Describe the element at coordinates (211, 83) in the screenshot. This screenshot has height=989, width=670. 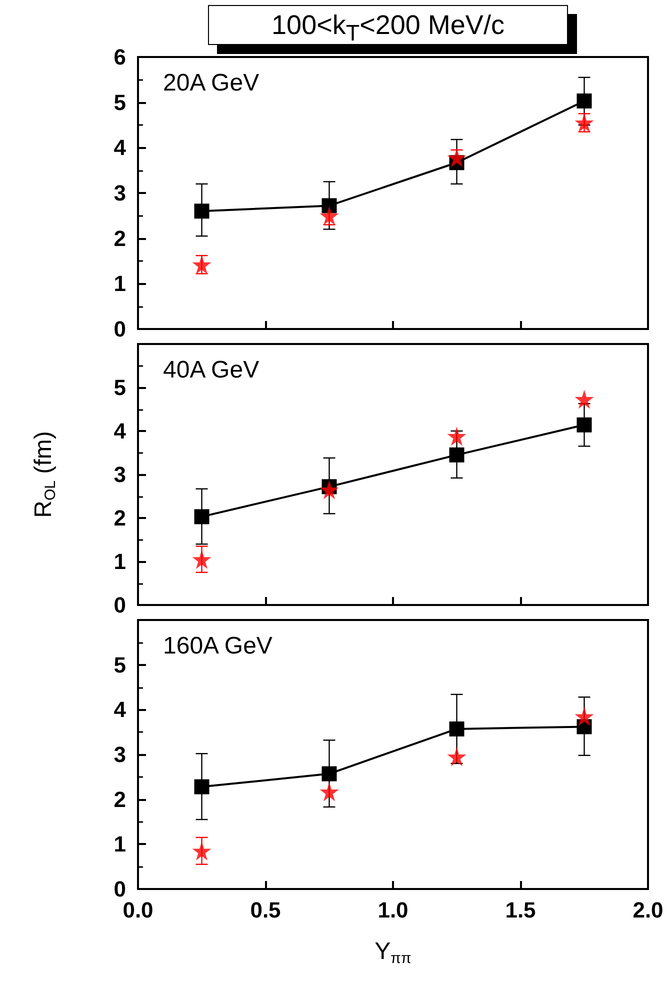
I see `annotation: 20A GeV` at that location.